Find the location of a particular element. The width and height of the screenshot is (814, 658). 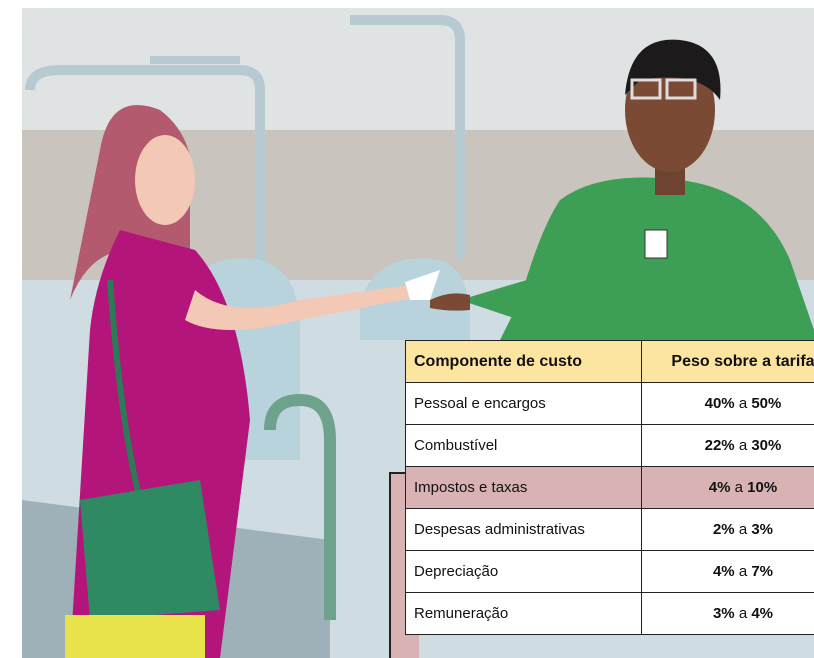

table-row: Remuneração 3% a 4% is located at coordinates (609, 613).